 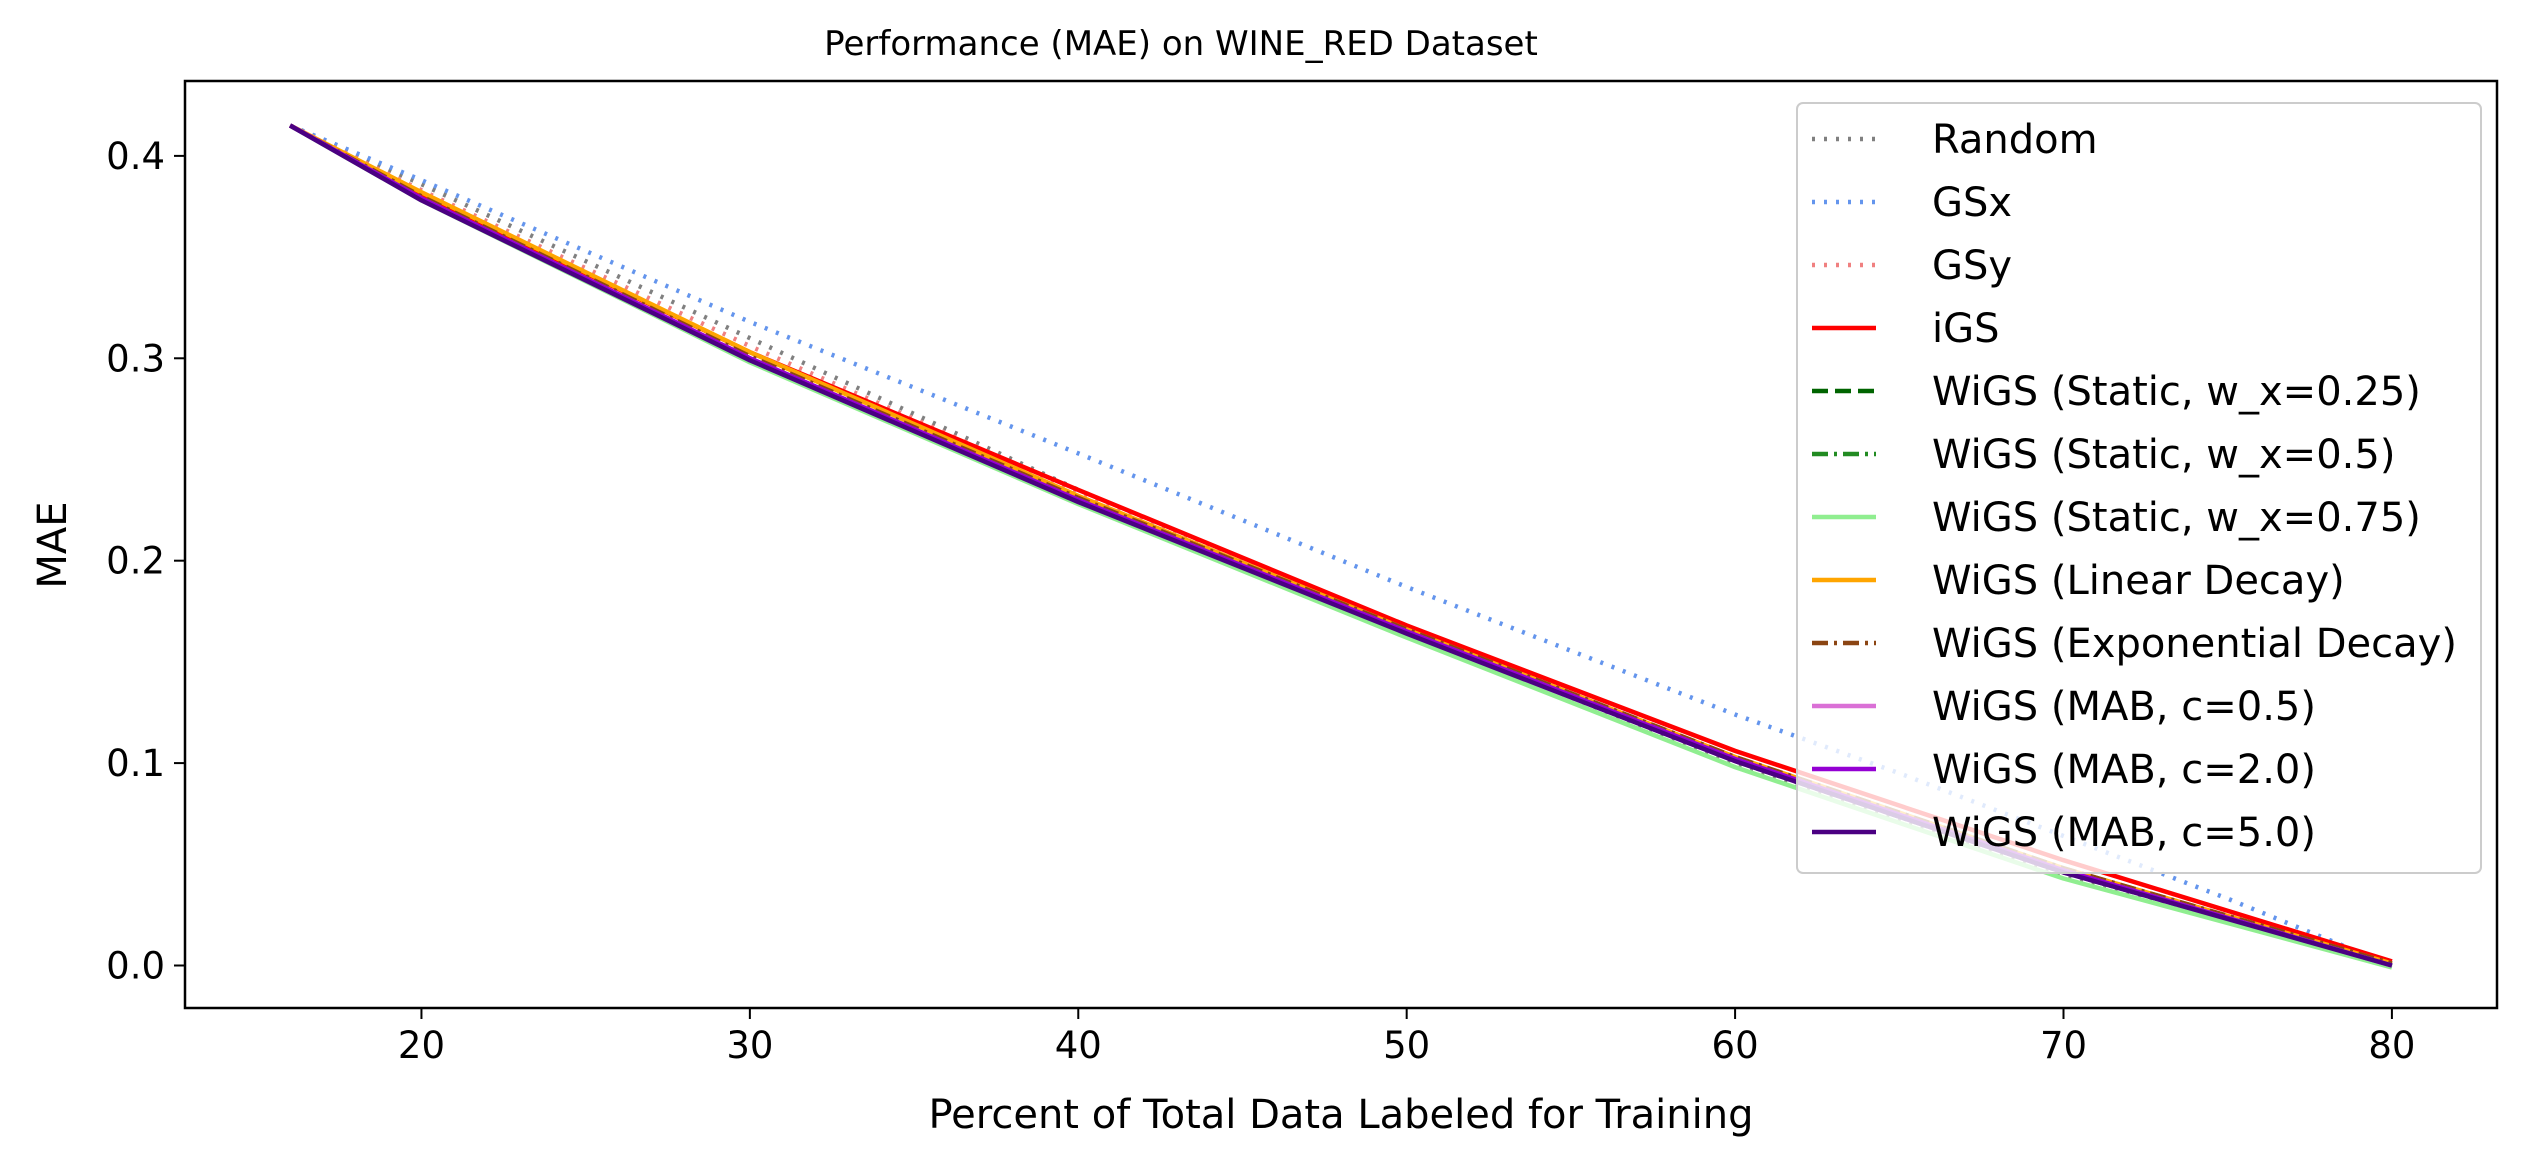 I want to click on legend-label-11: WiGS (MAB, c=5.0), so click(x=2124, y=833).